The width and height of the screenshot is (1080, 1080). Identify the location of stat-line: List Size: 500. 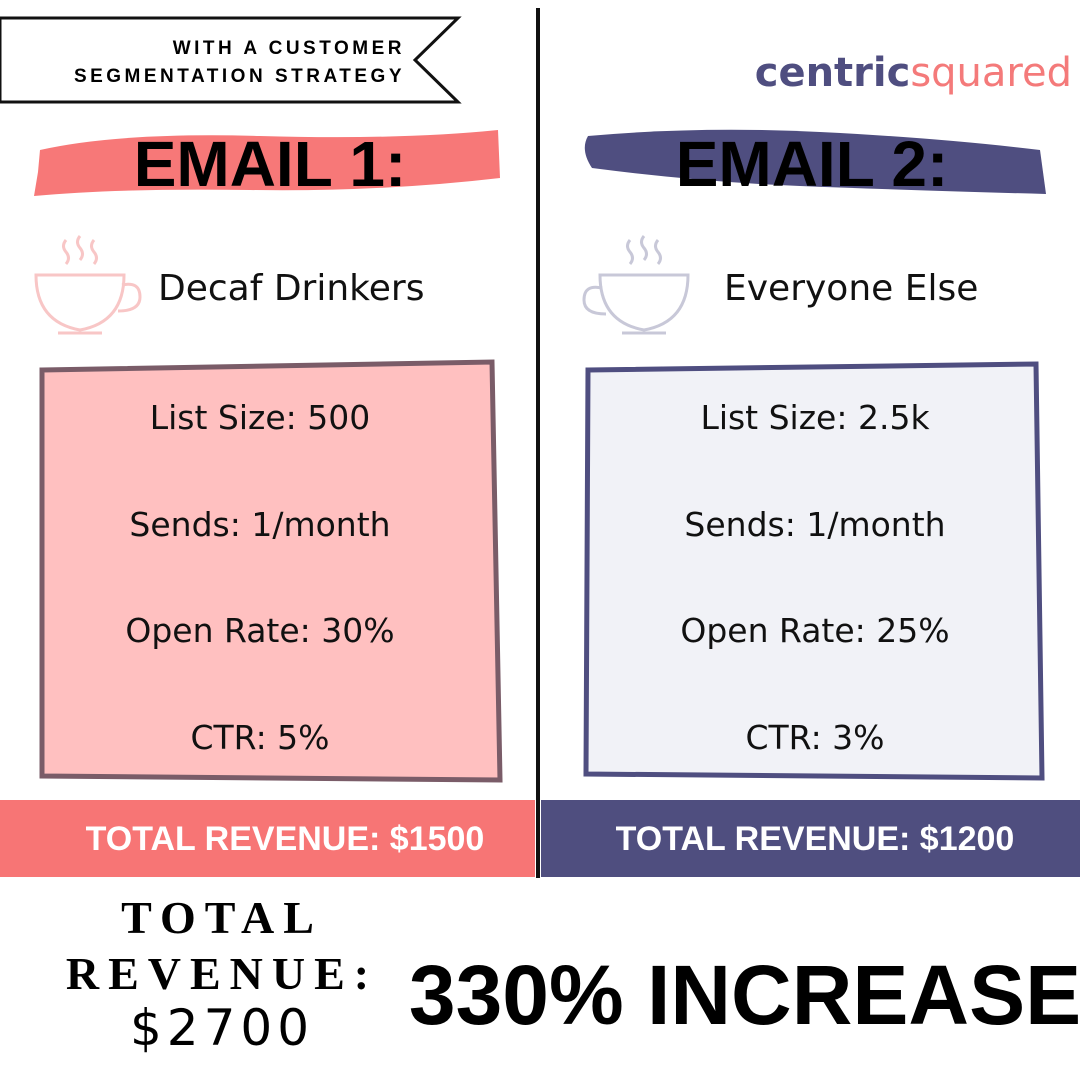
(260, 417).